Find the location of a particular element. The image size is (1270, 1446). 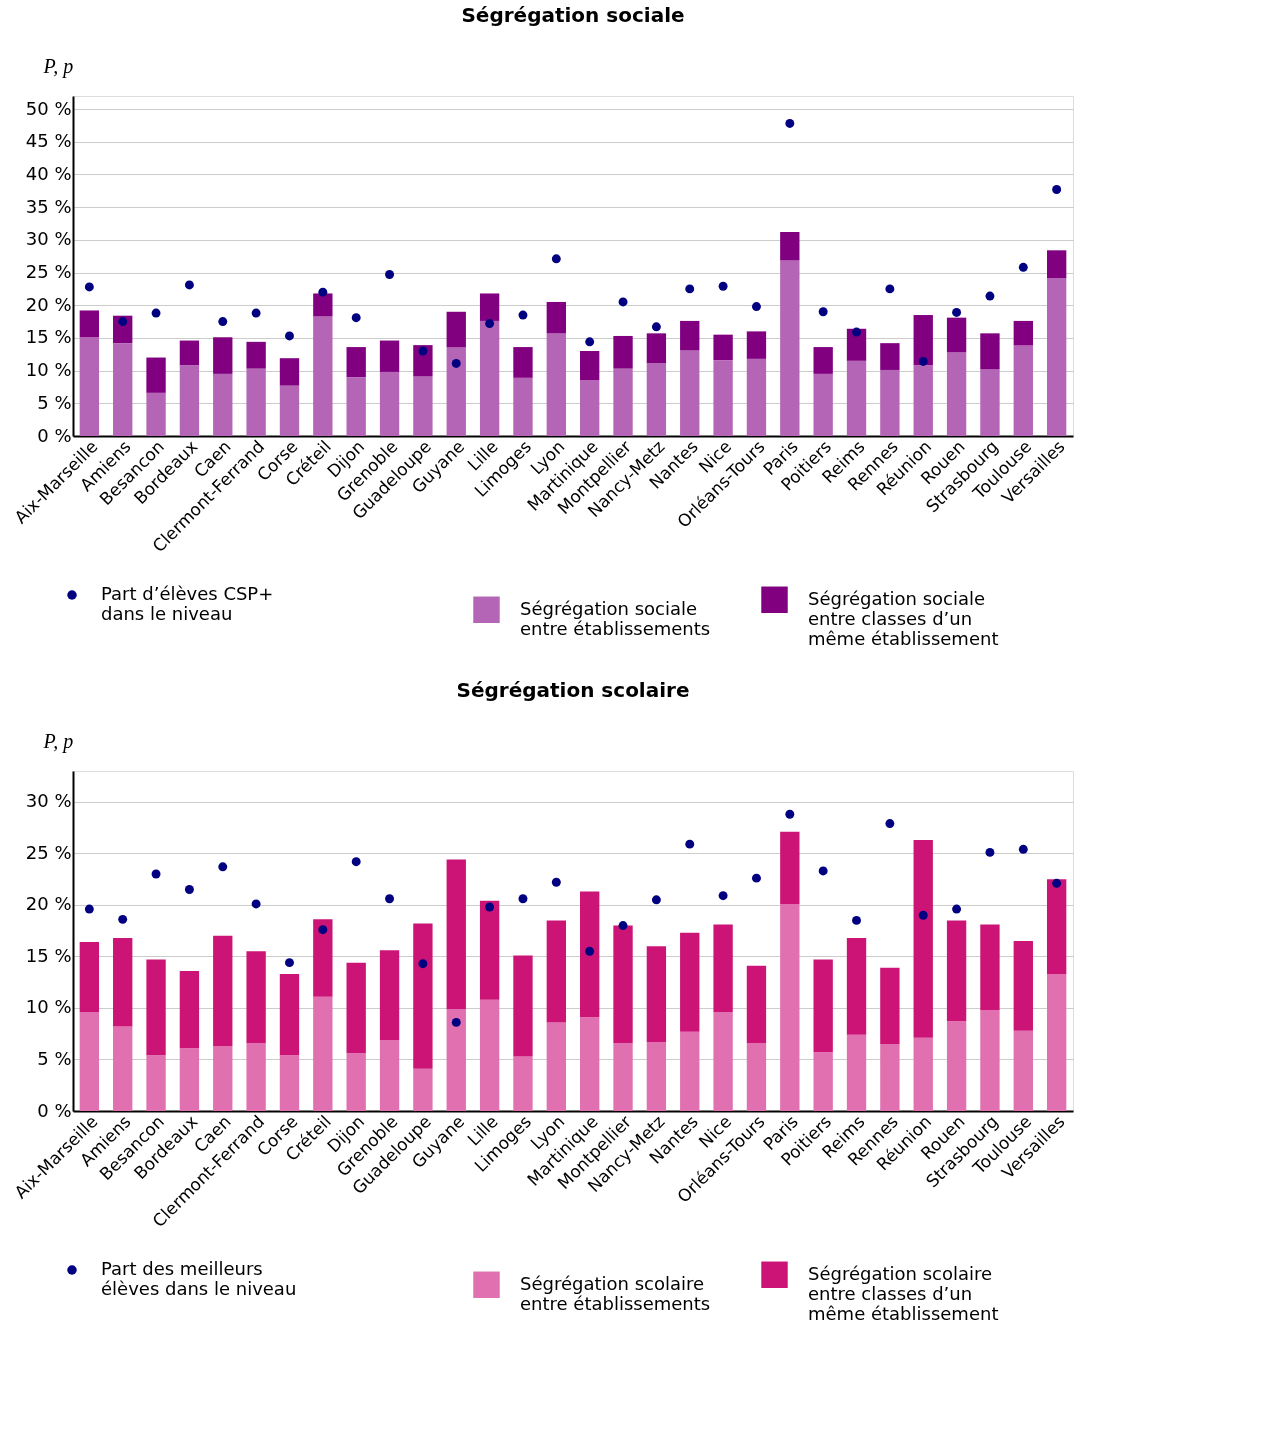

y-axis-title: P, p is located at coordinates (58, 66).